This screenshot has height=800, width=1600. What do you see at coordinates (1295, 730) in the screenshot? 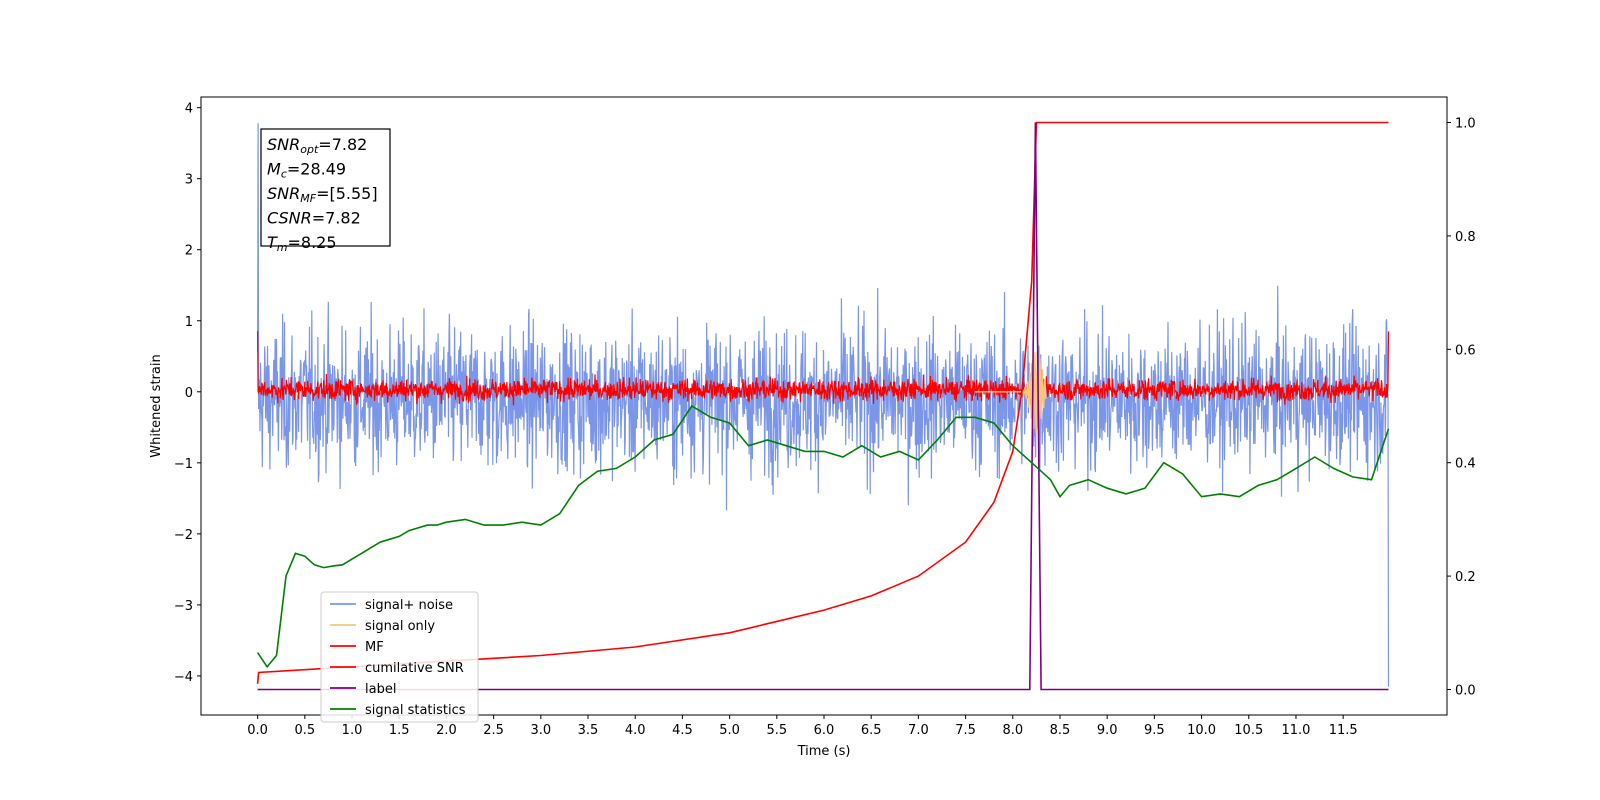
I see `x-tick-label: 11.0` at bounding box center [1295, 730].